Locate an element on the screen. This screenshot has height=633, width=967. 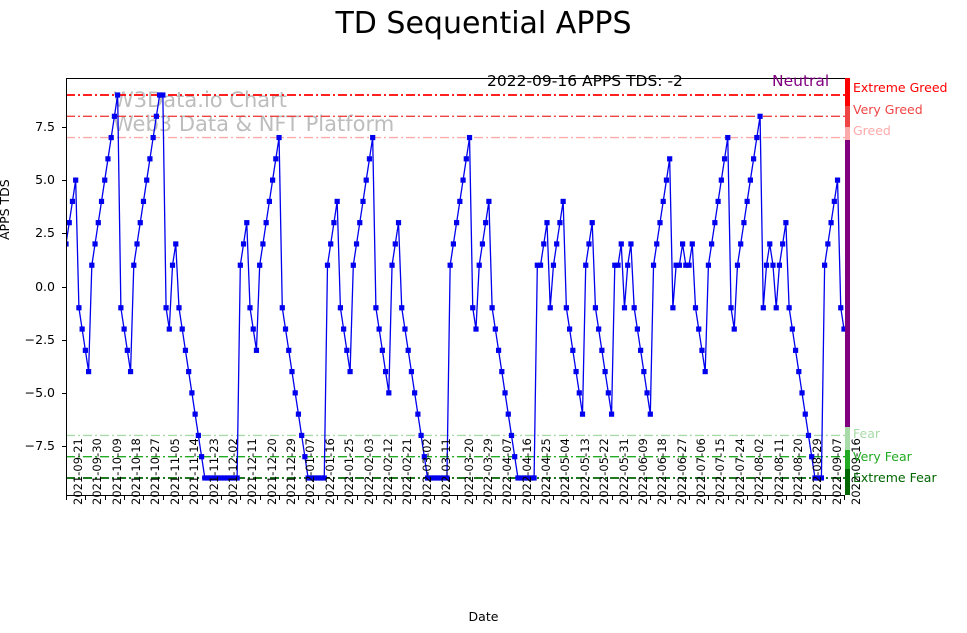
x-tick-label: 2022-03-20 is located at coordinates (468, 471).